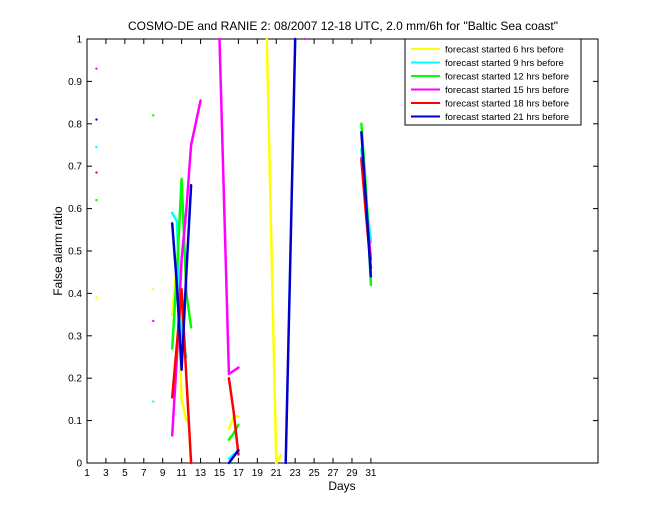 The image size is (660, 525). What do you see at coordinates (333, 473) in the screenshot?
I see `x-tick-label: 27` at bounding box center [333, 473].